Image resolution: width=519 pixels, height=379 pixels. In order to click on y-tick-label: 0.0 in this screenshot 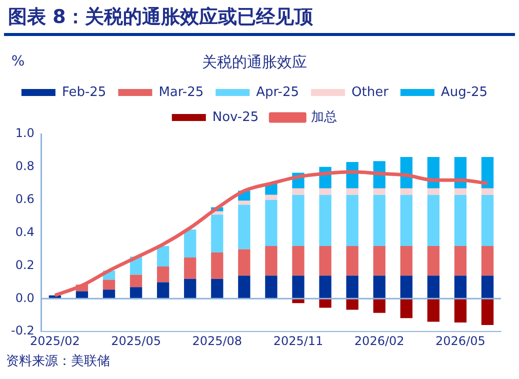, I will do `click(24, 297)`.